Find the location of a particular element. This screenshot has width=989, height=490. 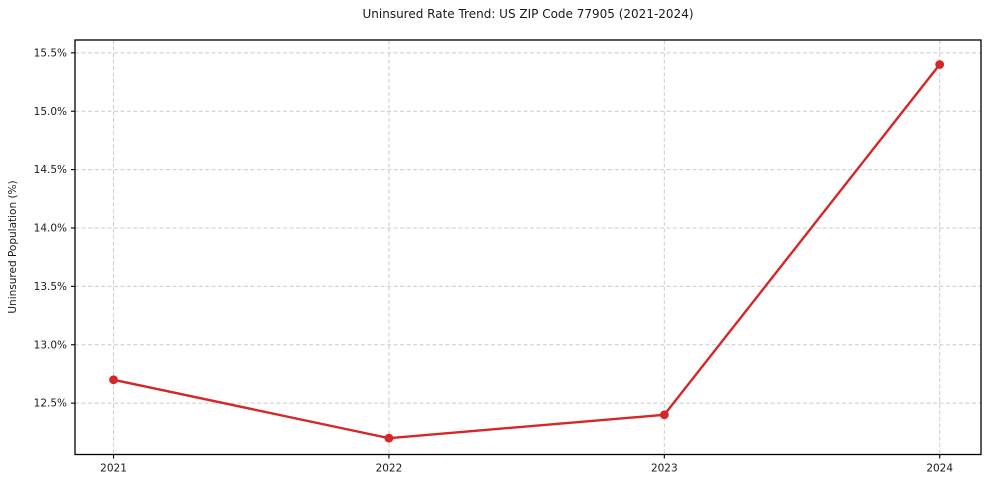

data-point-2024 is located at coordinates (940, 64).